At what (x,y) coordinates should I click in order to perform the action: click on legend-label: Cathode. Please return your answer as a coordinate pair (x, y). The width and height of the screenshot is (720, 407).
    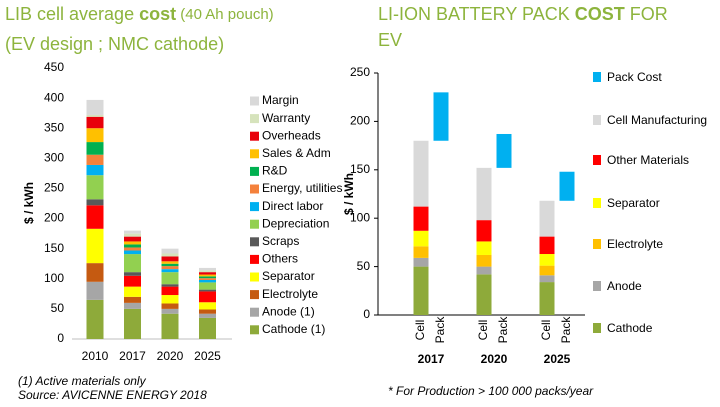
    Looking at the image, I should click on (630, 328).